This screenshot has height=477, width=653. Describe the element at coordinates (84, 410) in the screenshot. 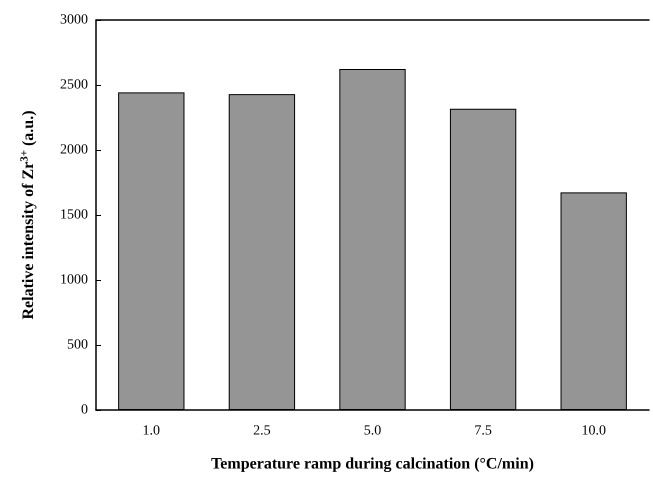

I see `y-tick-label: 0` at that location.